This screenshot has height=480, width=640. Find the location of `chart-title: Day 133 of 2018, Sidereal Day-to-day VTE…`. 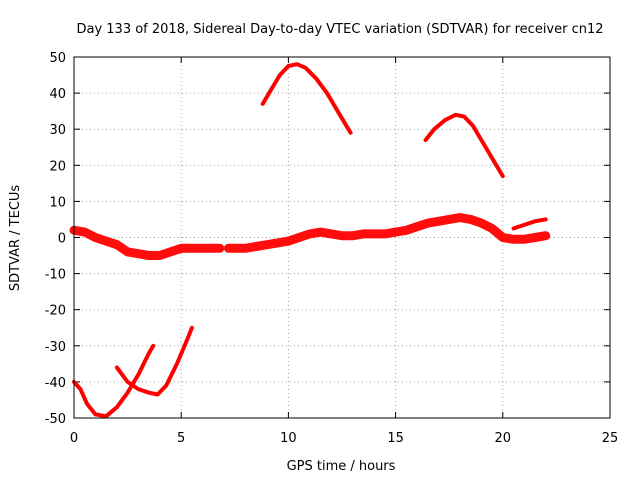

chart-title: Day 133 of 2018, Sidereal Day-to-day VTE… is located at coordinates (339, 29).